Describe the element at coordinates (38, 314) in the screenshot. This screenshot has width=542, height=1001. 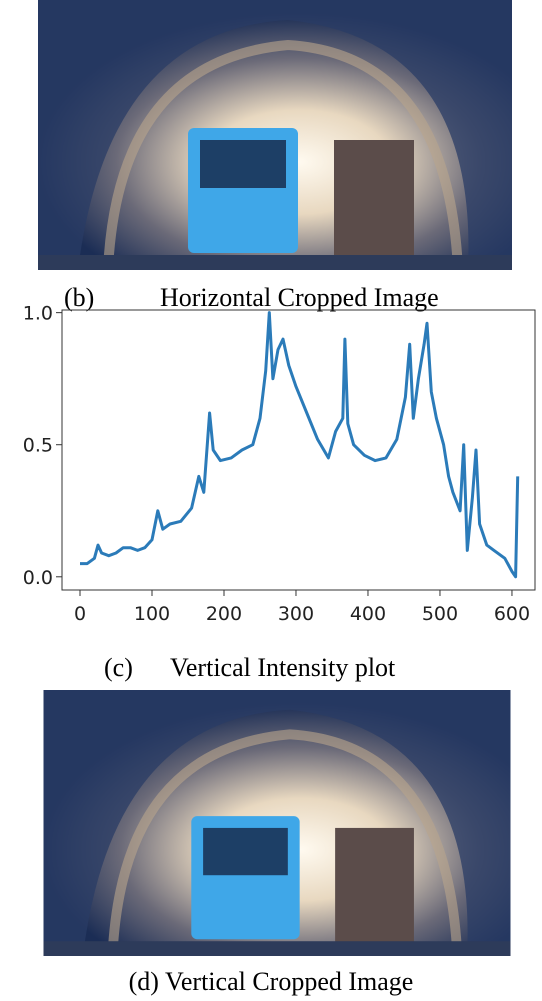
I see `y-tick-label: 1.0` at that location.